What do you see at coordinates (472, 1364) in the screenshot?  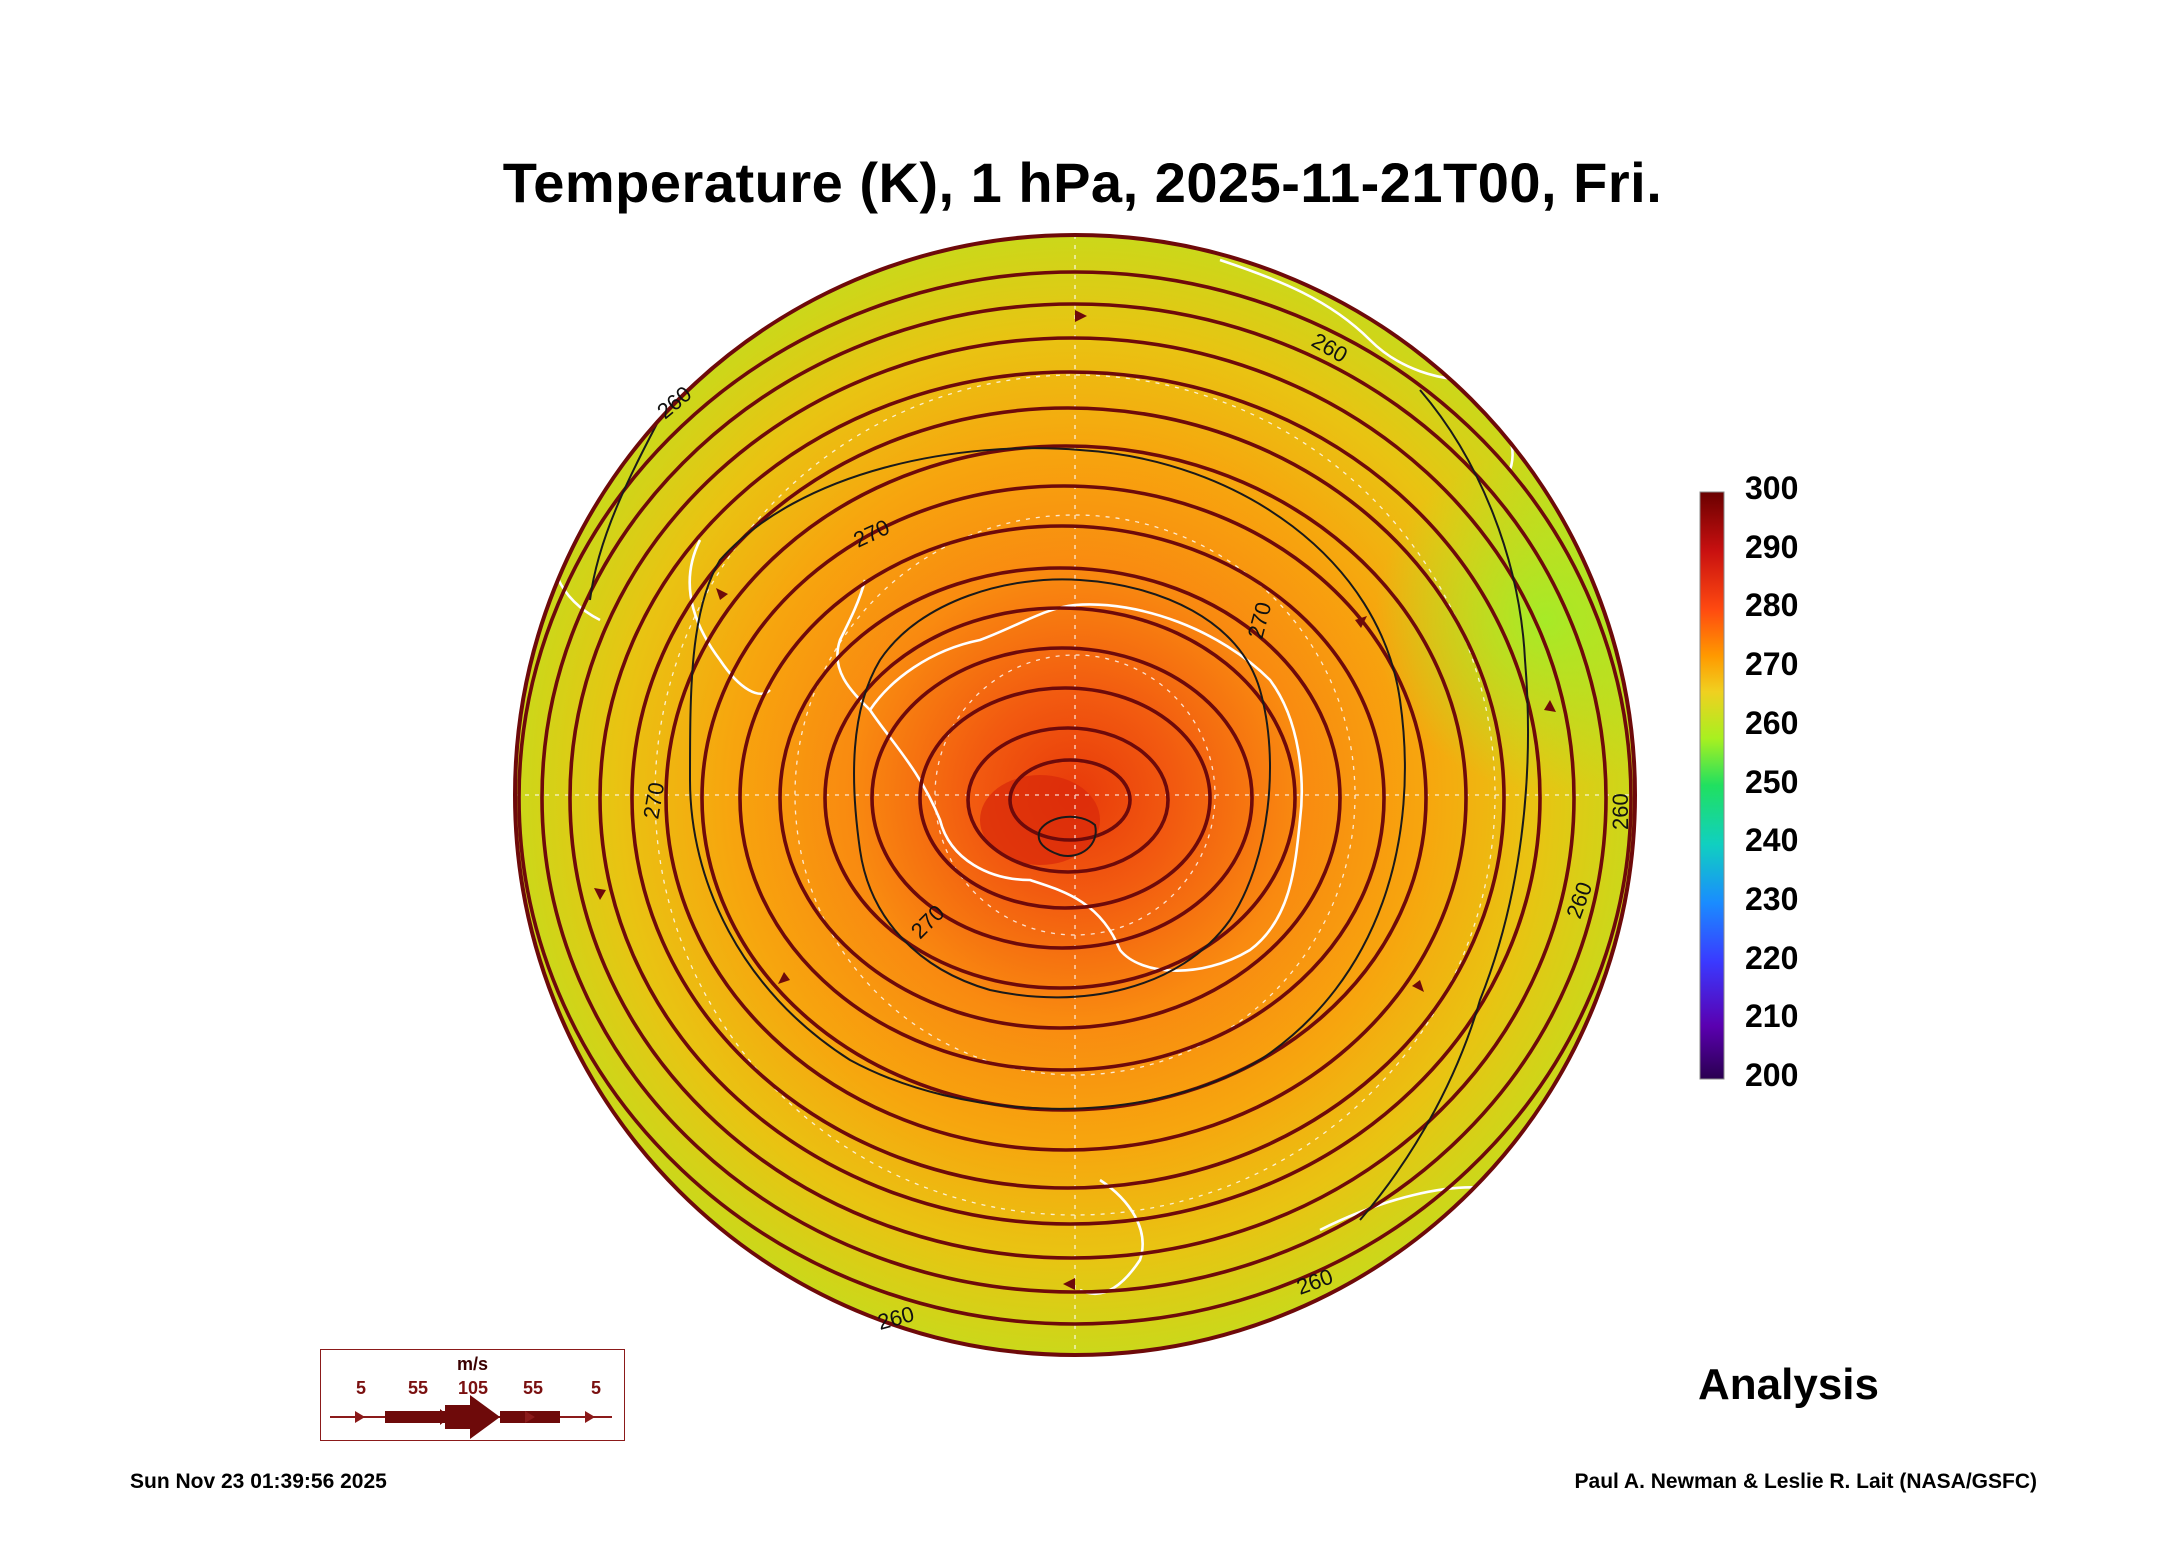 I see `wind-legend-unit: m/s` at bounding box center [472, 1364].